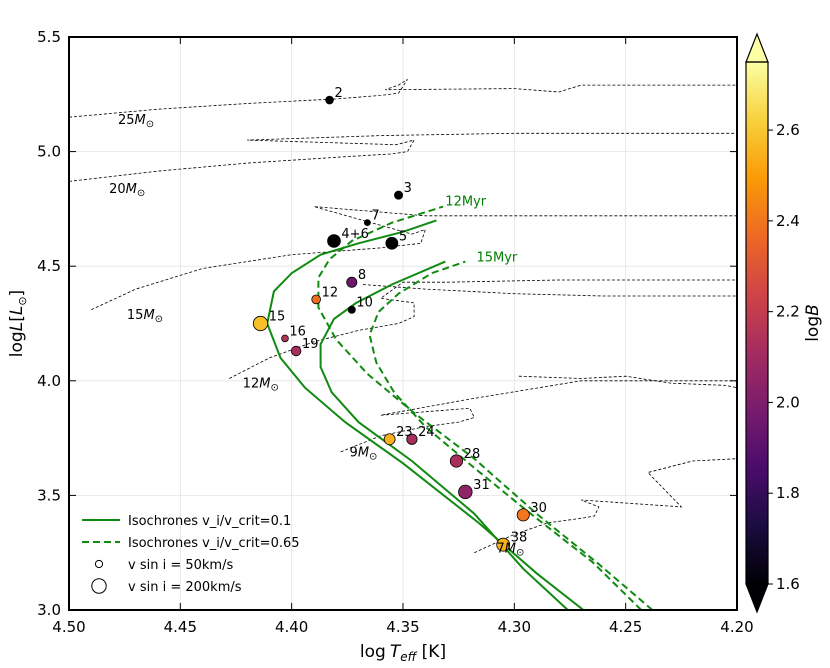 The image size is (830, 668). Describe the element at coordinates (813, 323) in the screenshot. I see `colorbar-title: logB` at that location.